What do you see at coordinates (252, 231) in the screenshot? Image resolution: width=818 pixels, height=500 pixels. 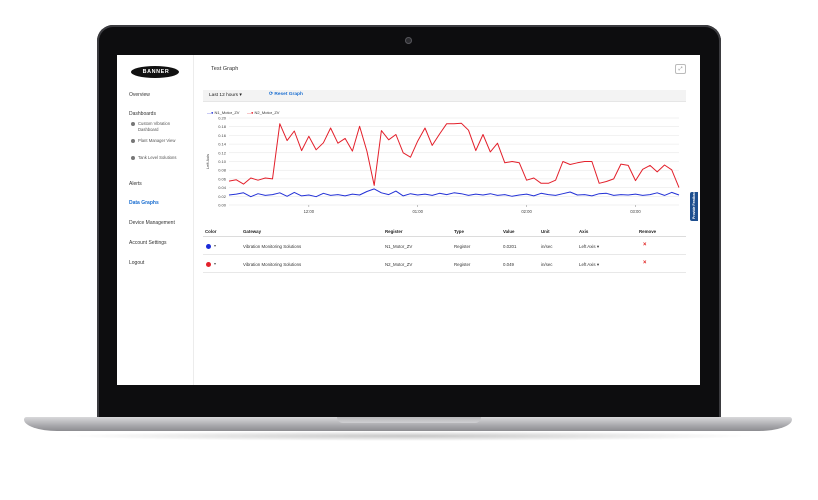 I see `column-header-gateway: Gateway` at bounding box center [252, 231].